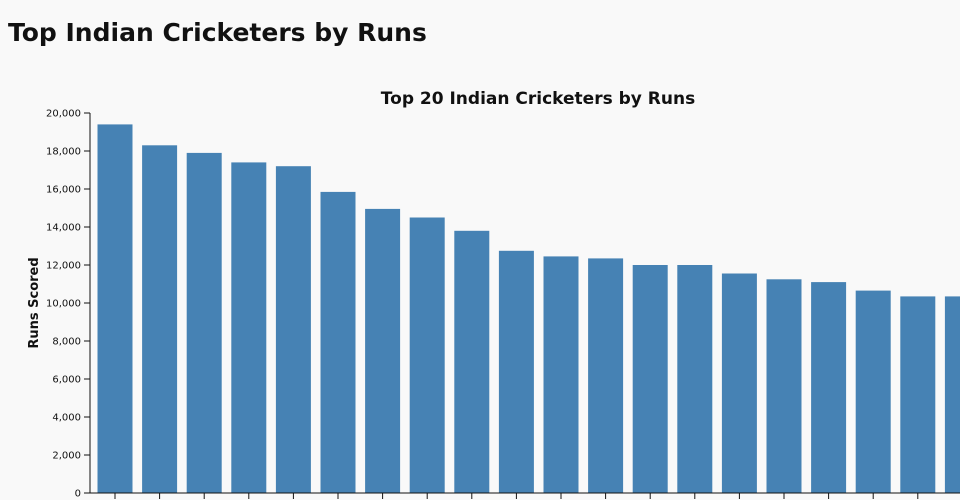 Image resolution: width=960 pixels, height=500 pixels. What do you see at coordinates (63, 152) in the screenshot?
I see `y-tick-label: 18,000` at bounding box center [63, 152].